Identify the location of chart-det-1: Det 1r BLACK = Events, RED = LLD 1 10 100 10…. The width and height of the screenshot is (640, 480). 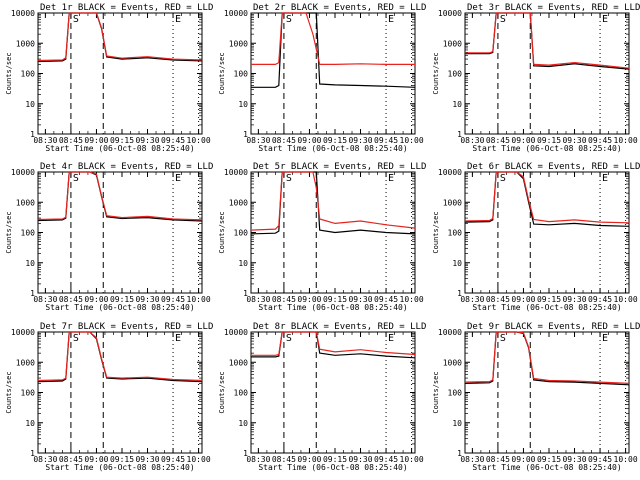
(109, 78).